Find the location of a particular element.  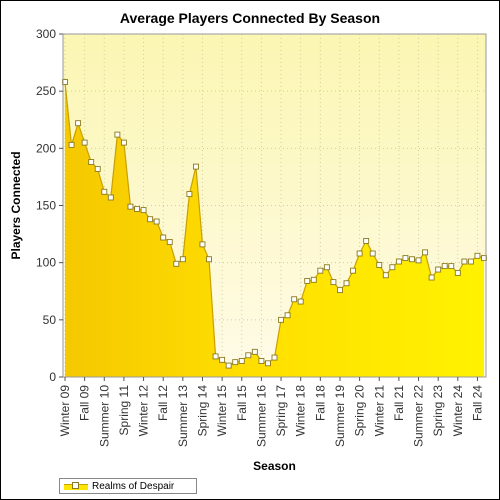

x-tick-label: Fall 12 is located at coordinates (163, 403).